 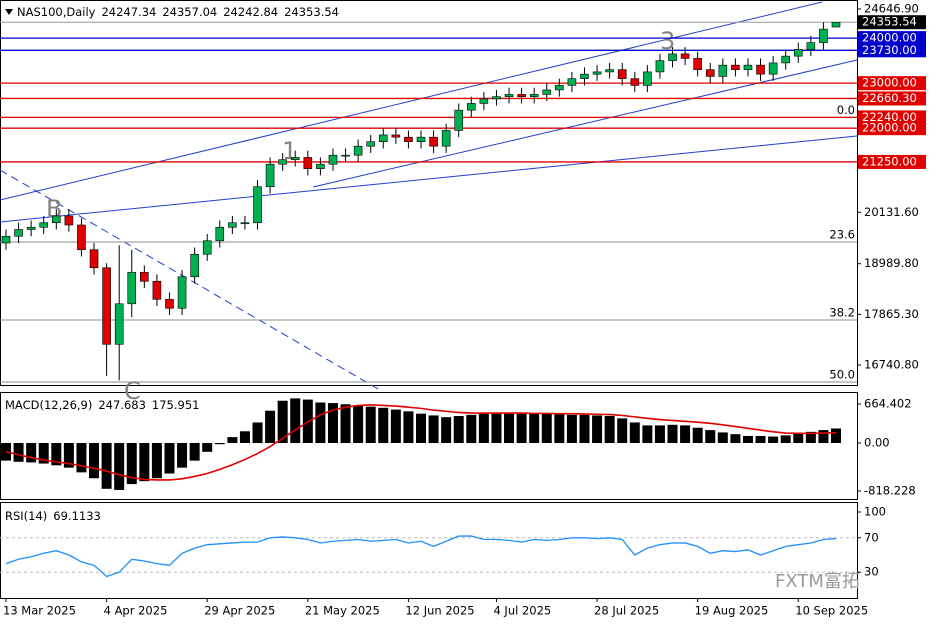 What do you see at coordinates (39, 611) in the screenshot?
I see `x-tick-label: 13 Mar 2025` at bounding box center [39, 611].